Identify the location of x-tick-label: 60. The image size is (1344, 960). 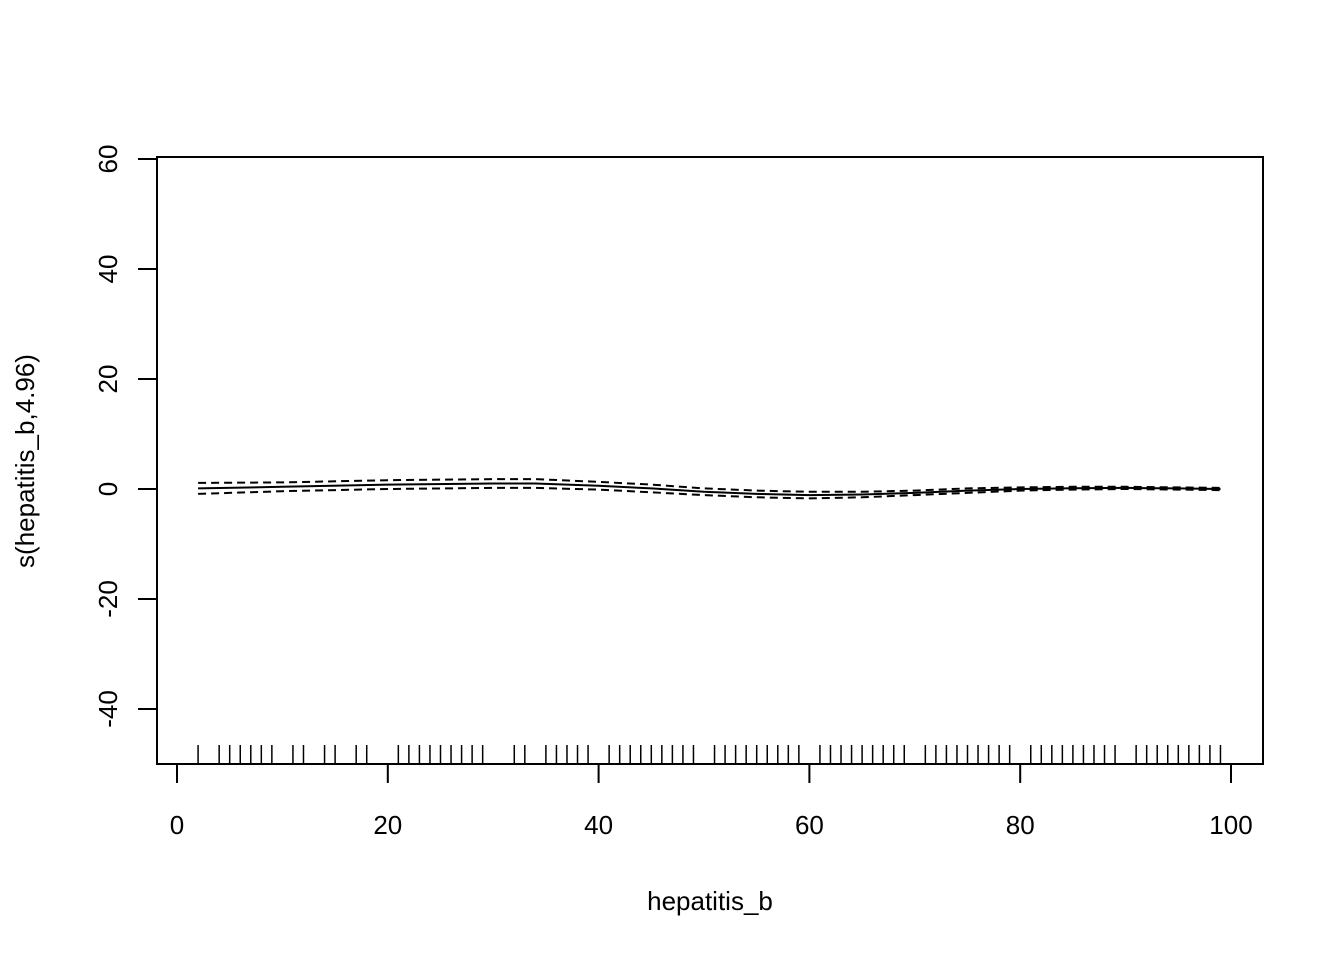
(809, 825).